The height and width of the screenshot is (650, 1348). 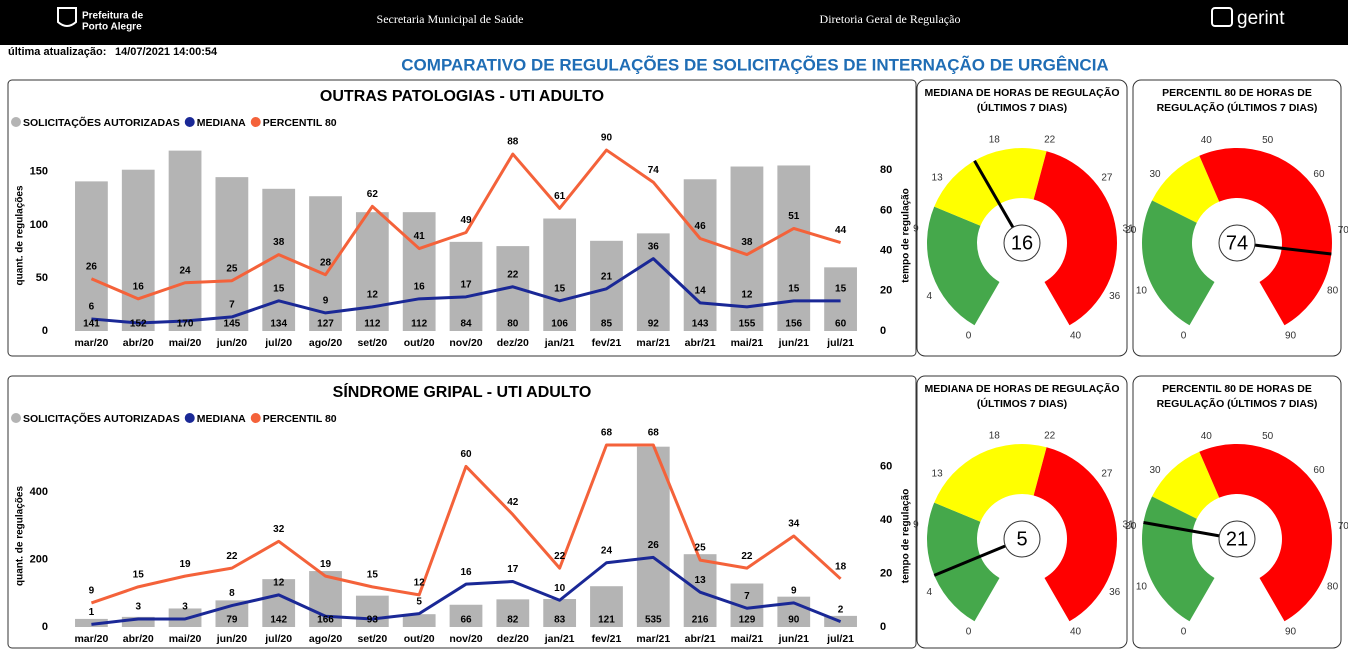 I want to click on x-tick-label: fev/21, so click(x=607, y=343).